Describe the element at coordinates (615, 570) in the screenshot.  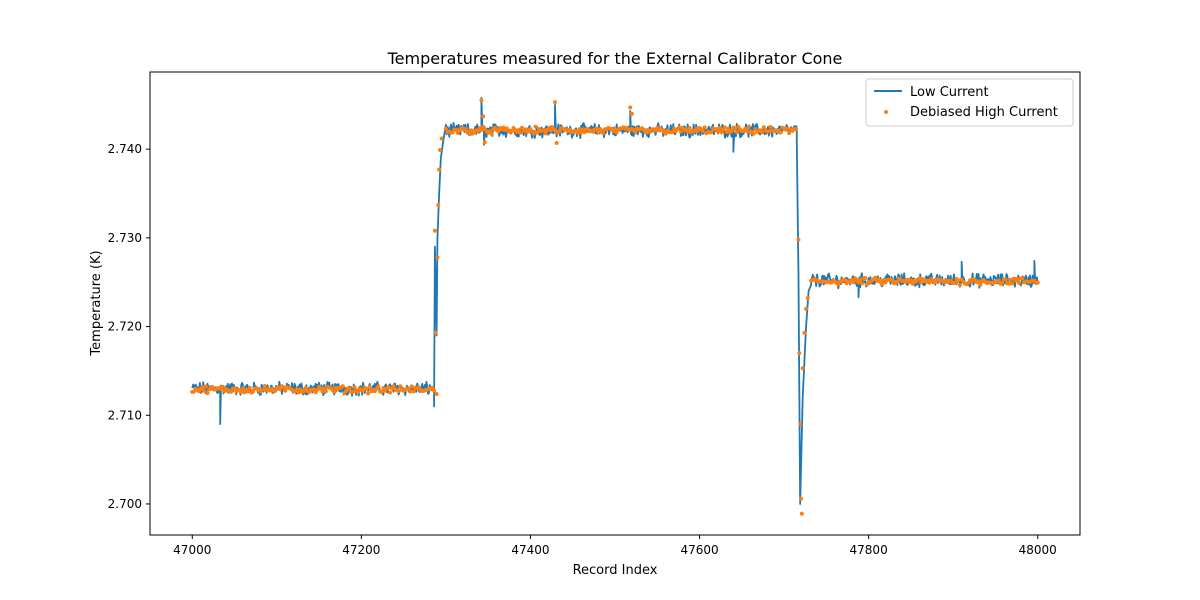
I see `x-axis-label: Record Index` at that location.